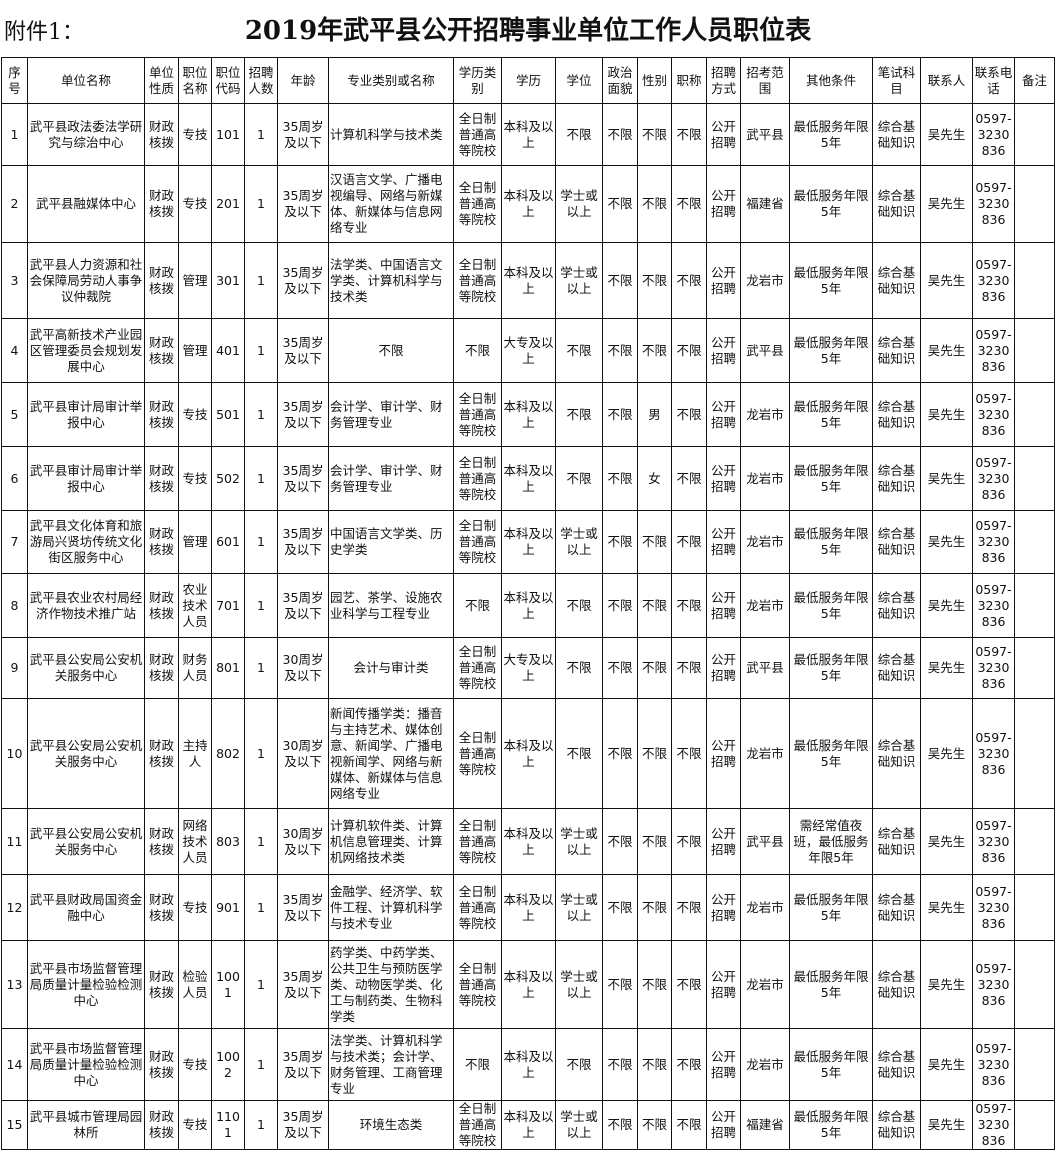 The width and height of the screenshot is (1056, 1151). I want to click on cell-15: 福建省, so click(765, 1125).